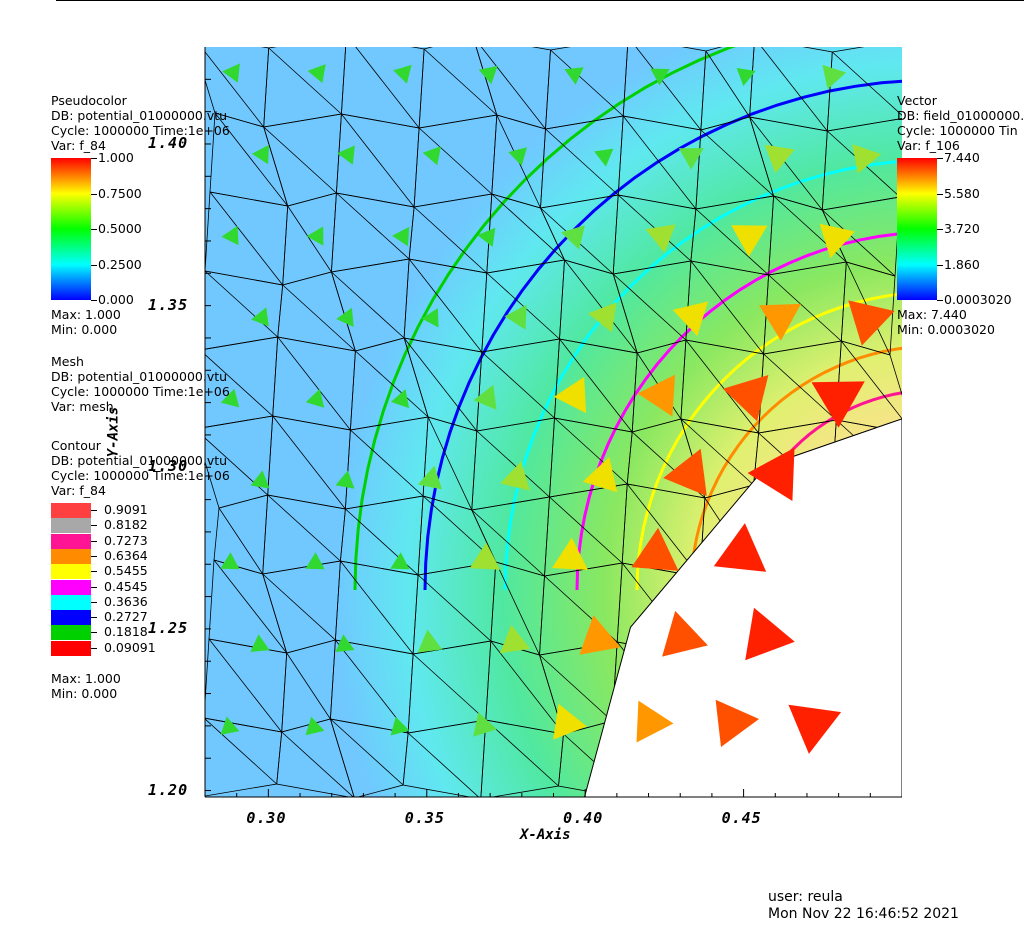 The width and height of the screenshot is (1024, 938). Describe the element at coordinates (962, 264) in the screenshot. I see `colorbar-tick-label: 1.860` at that location.